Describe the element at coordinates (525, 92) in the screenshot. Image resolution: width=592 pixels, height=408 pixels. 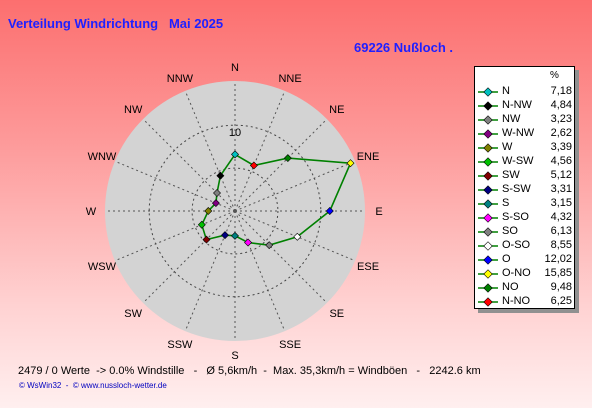
I see `legend-row: N 7,18` at that location.